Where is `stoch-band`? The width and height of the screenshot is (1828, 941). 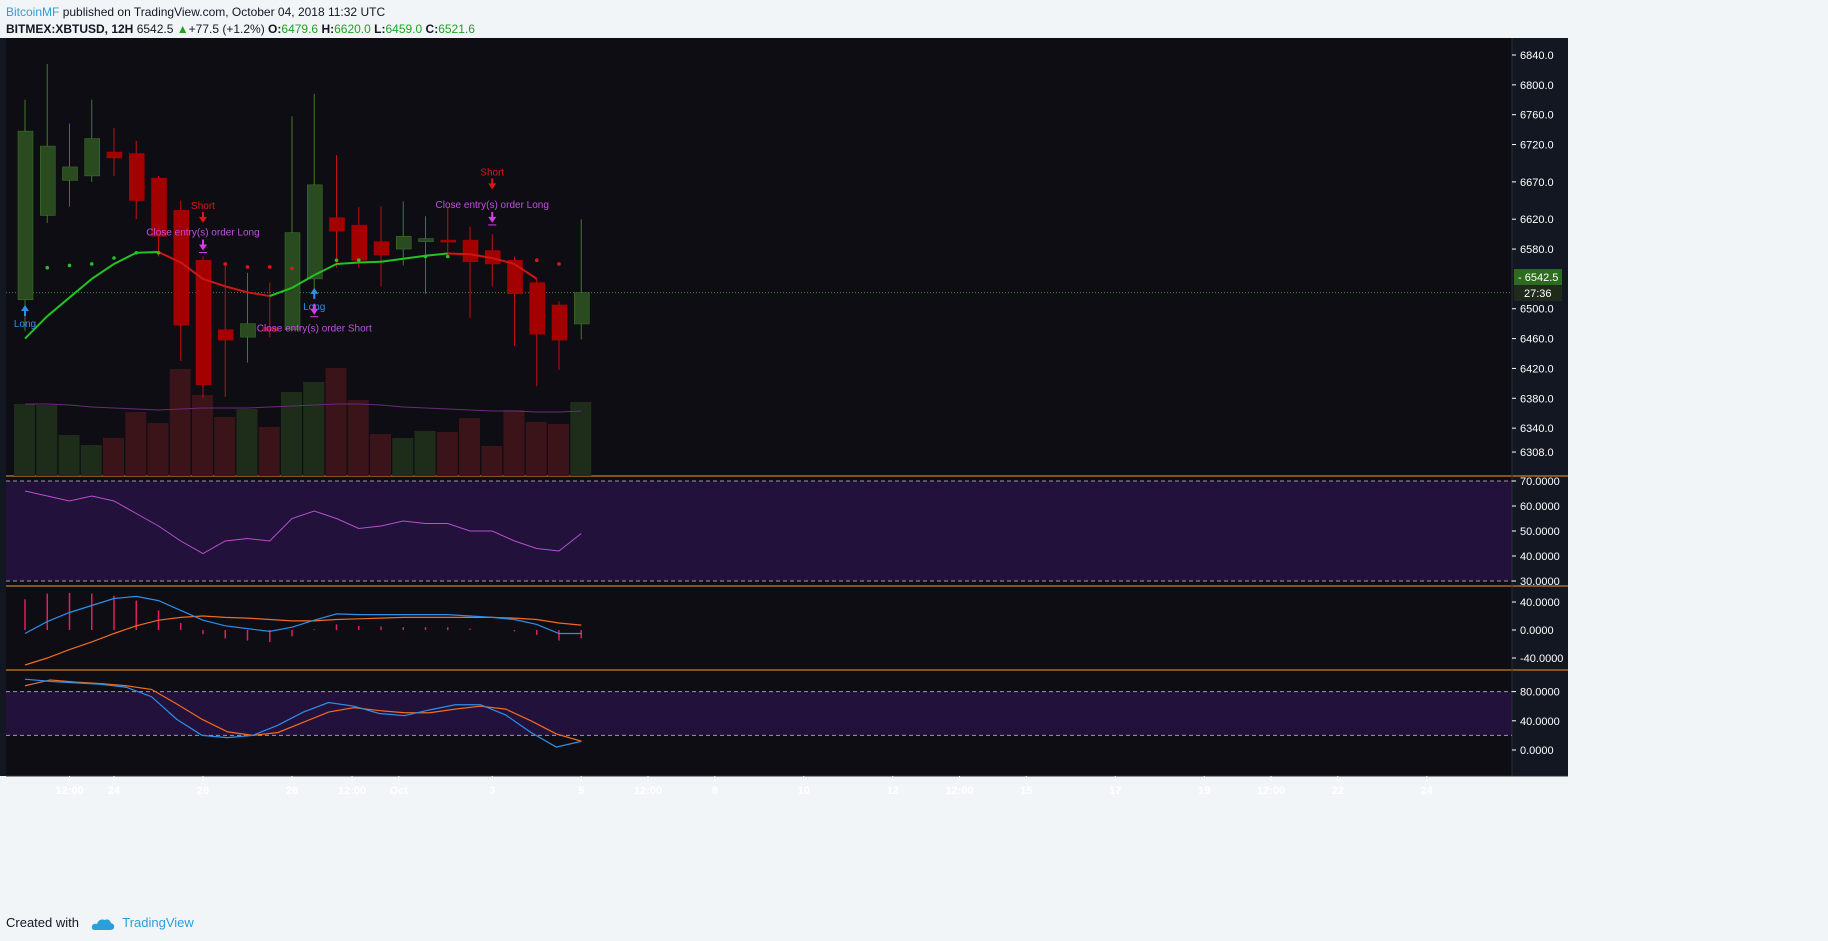
stoch-band is located at coordinates (759, 713).